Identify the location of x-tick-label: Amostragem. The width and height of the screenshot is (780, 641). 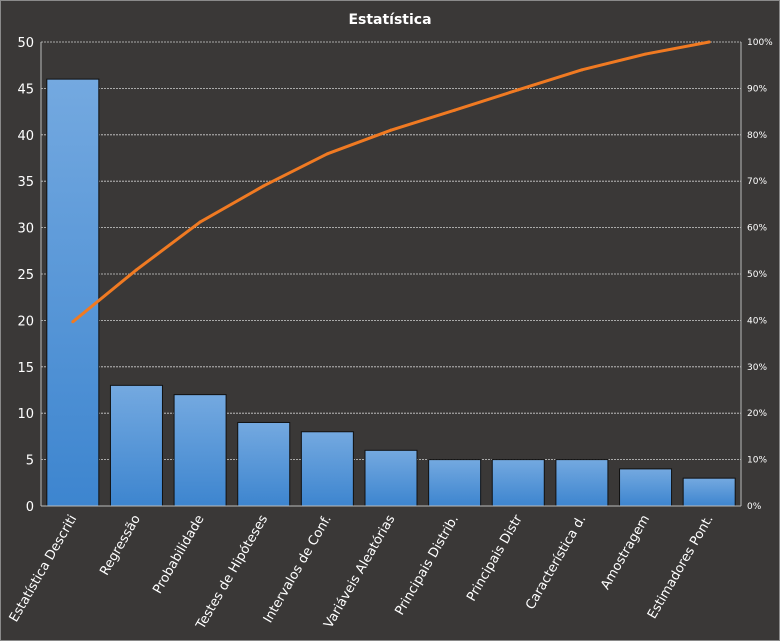
(625, 553).